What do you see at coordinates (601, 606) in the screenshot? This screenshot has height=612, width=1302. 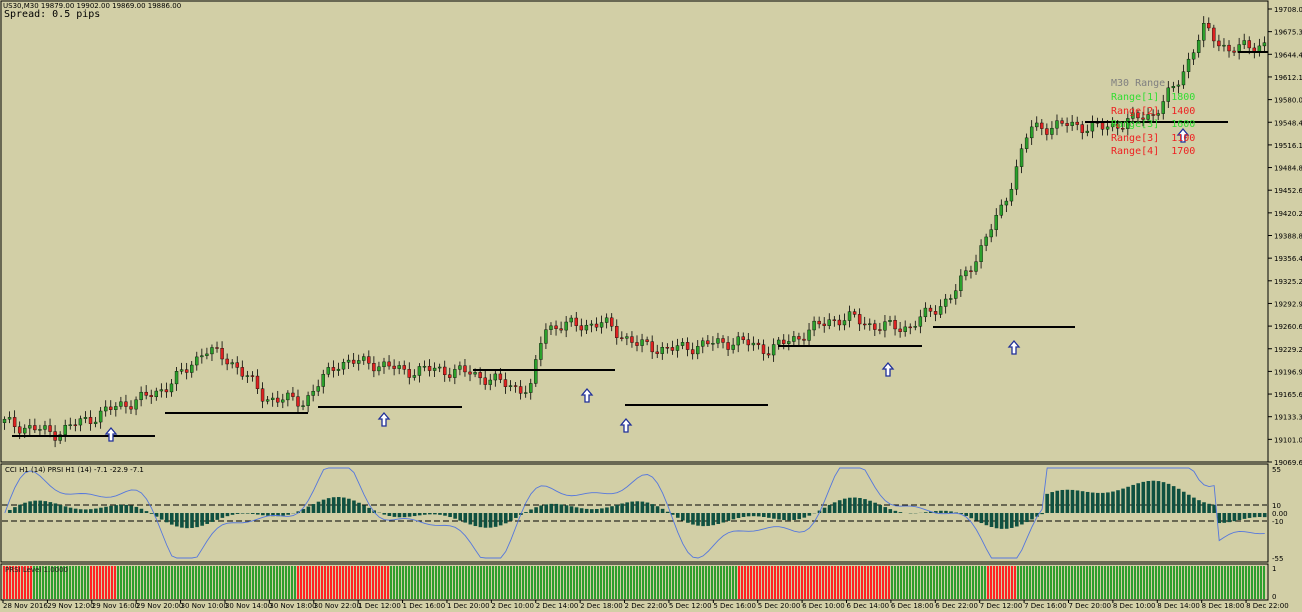 I see `time-axis-label: 2 Dec 18:00` at bounding box center [601, 606].